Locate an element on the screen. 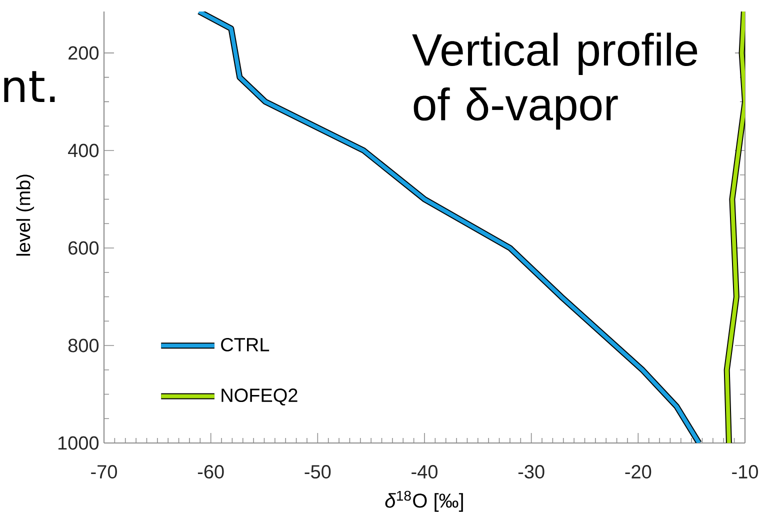  y-tick-label: 200 is located at coordinates (83, 53).